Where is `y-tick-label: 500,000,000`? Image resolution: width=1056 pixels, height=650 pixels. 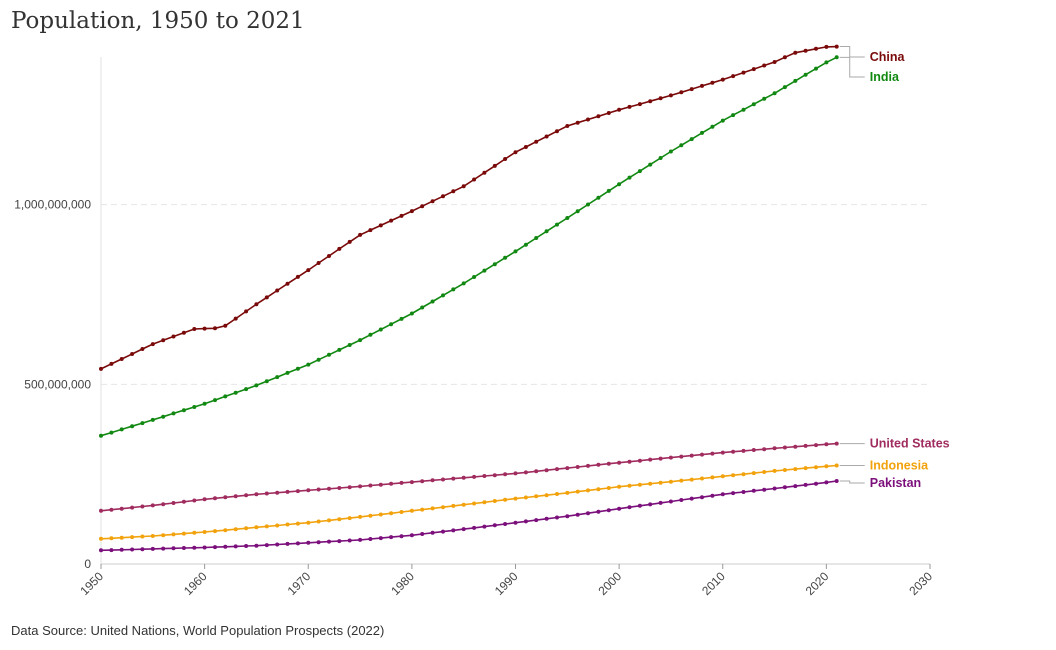
y-tick-label: 500,000,000 is located at coordinates (57, 384).